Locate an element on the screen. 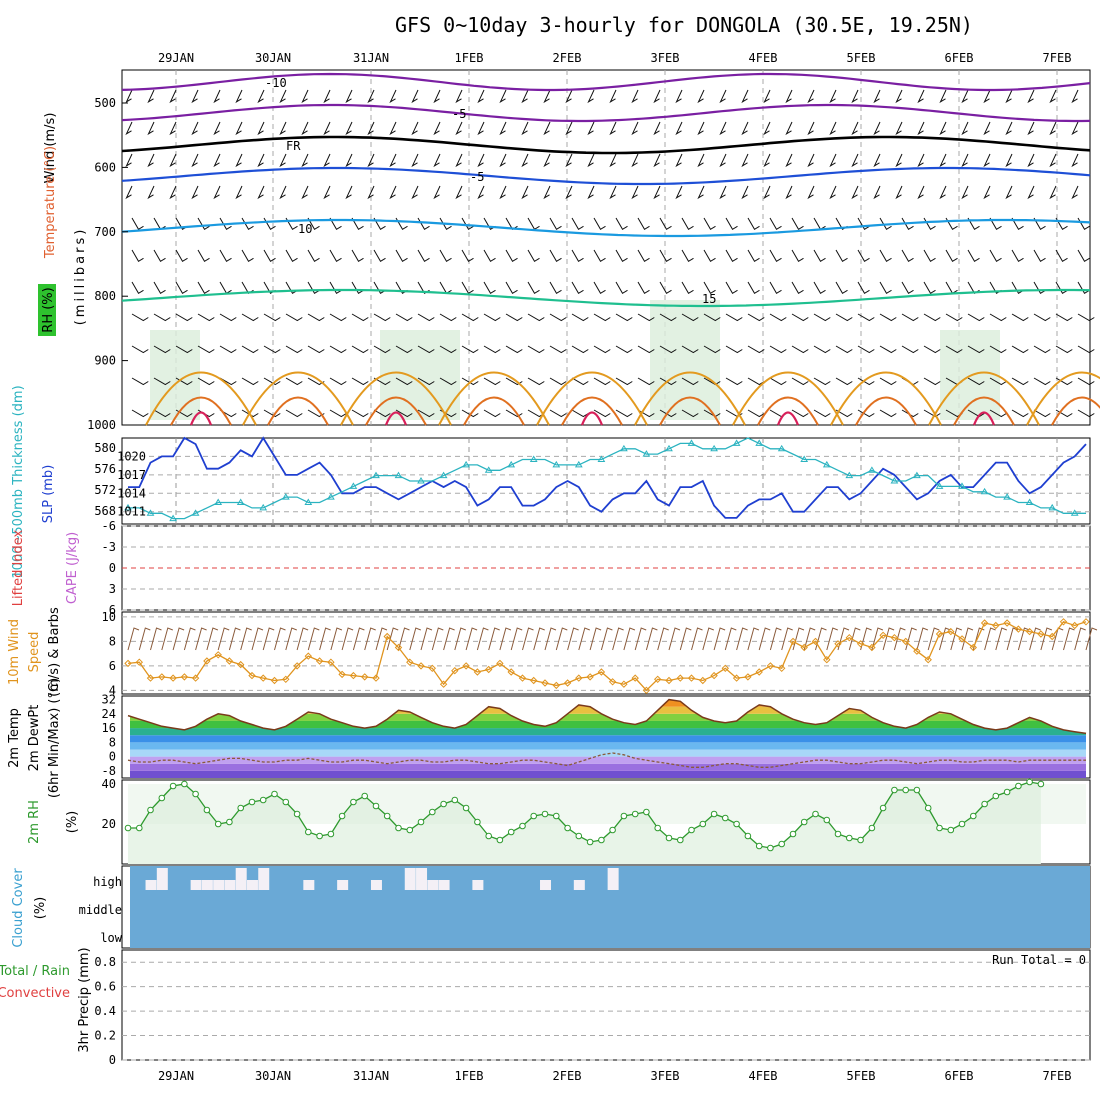  pressure-tick: 700 is located at coordinates (105, 232).